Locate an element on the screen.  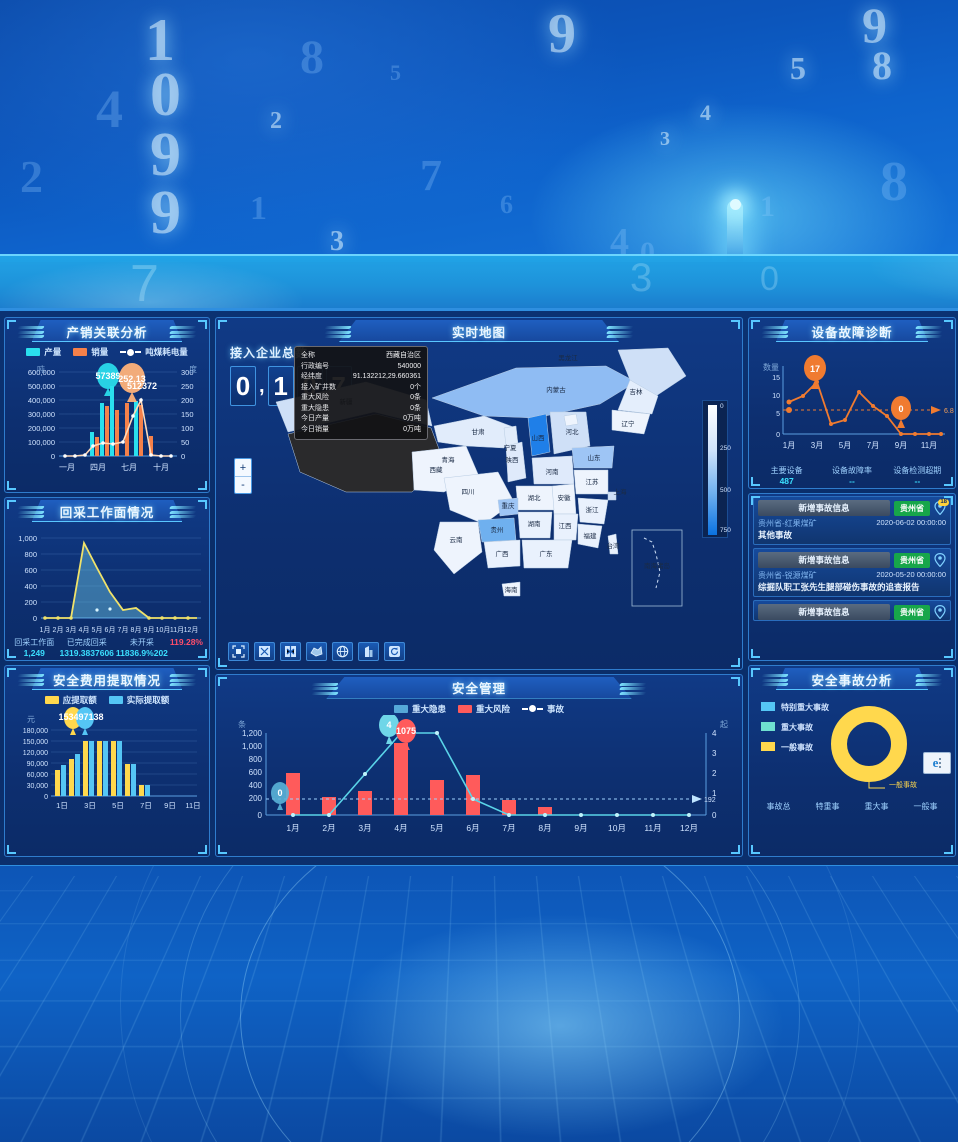
legend-label: 产量 is located at coordinates (53, 352).